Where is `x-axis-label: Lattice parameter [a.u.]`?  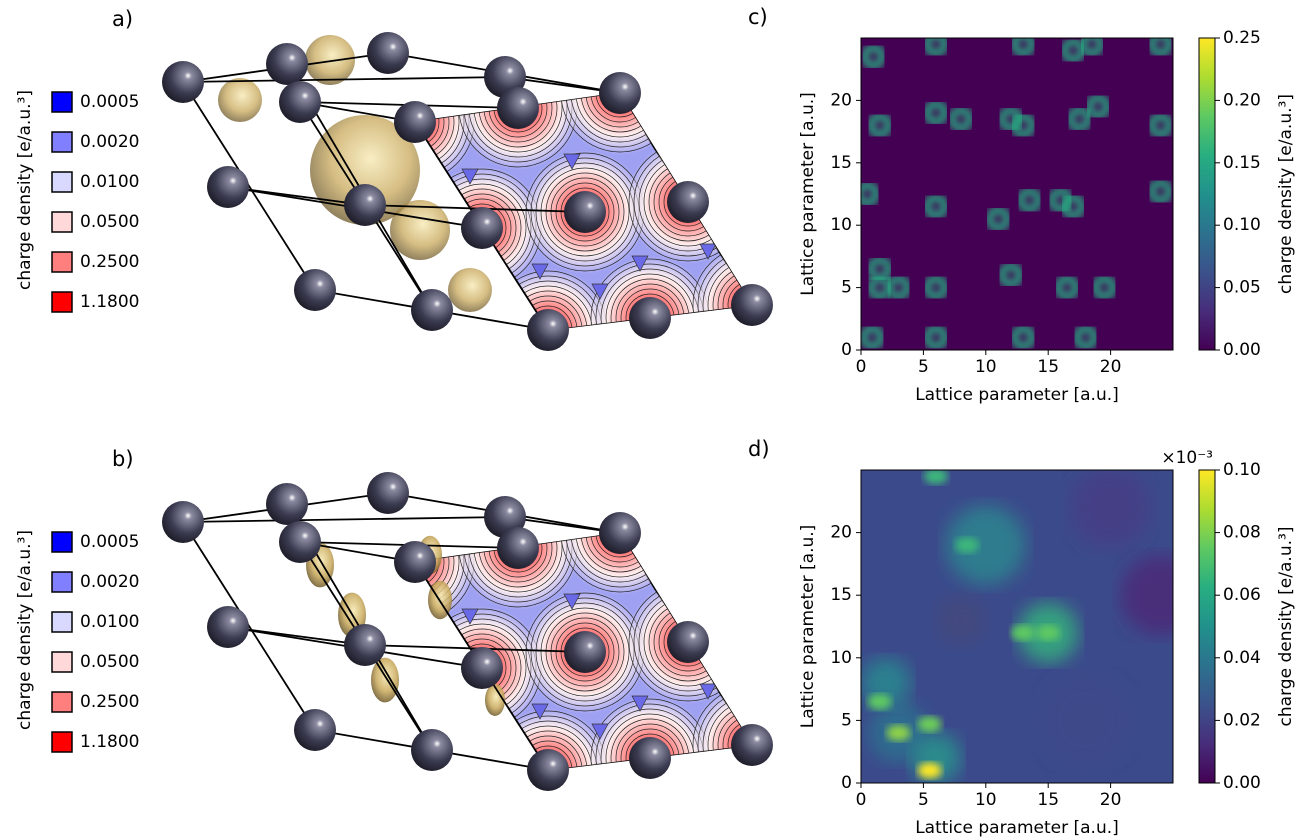 x-axis-label: Lattice parameter [a.u.] is located at coordinates (1017, 395).